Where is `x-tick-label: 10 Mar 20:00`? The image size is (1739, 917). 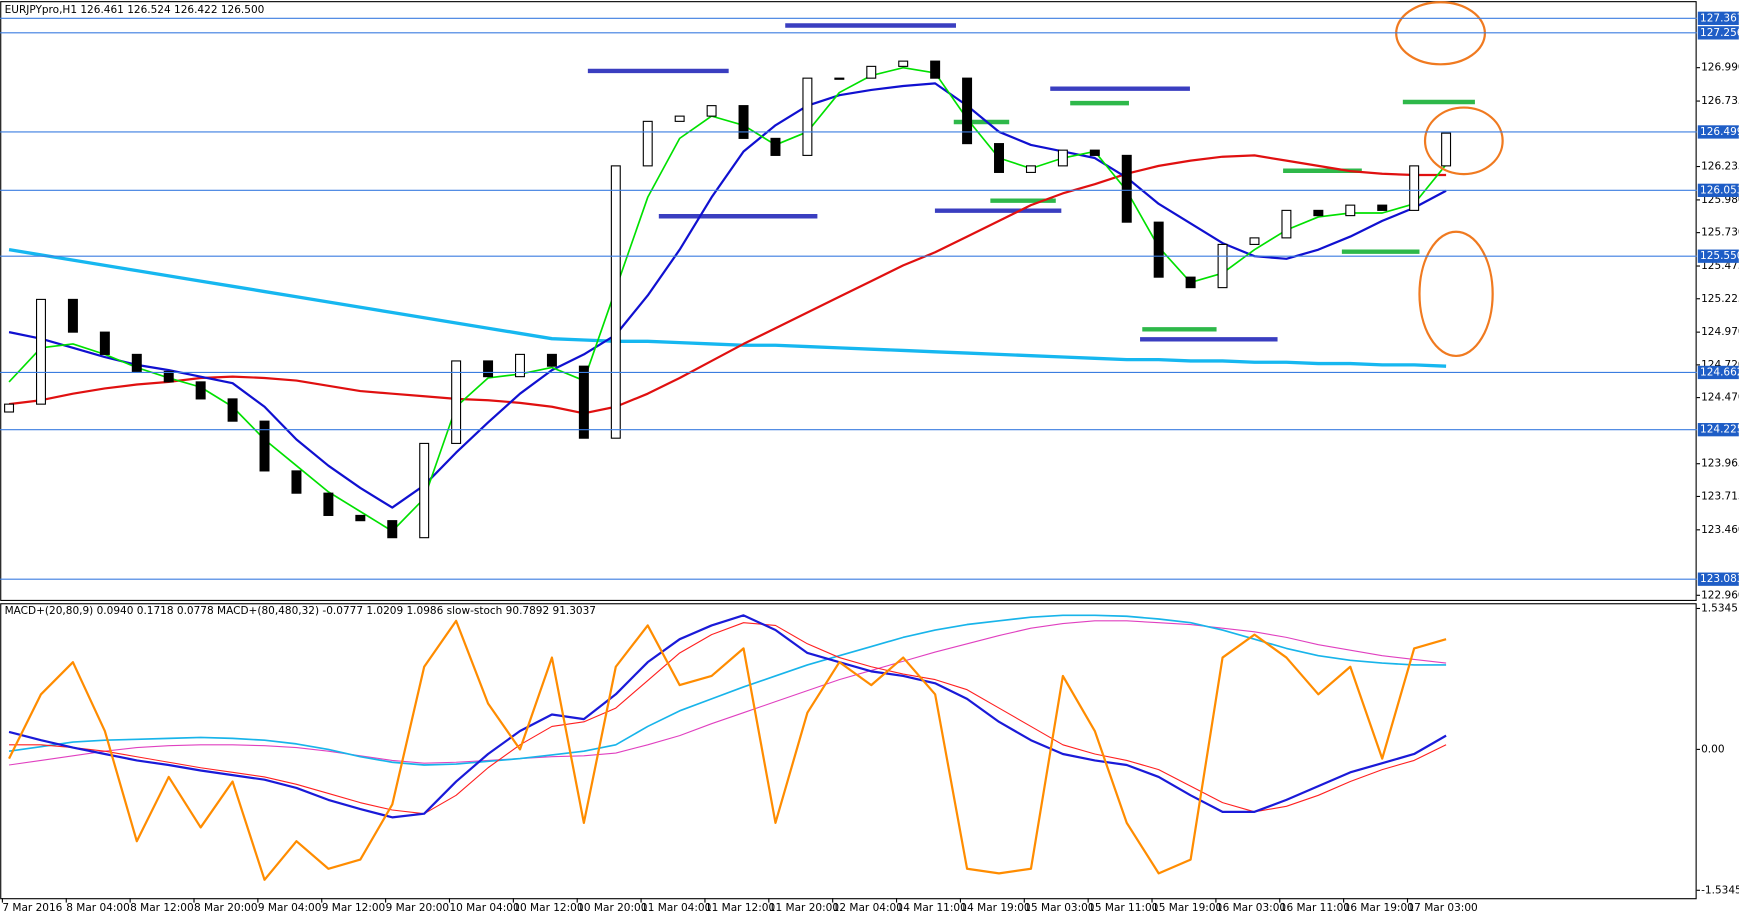 x-tick-label: 10 Mar 20:00 is located at coordinates (612, 908).